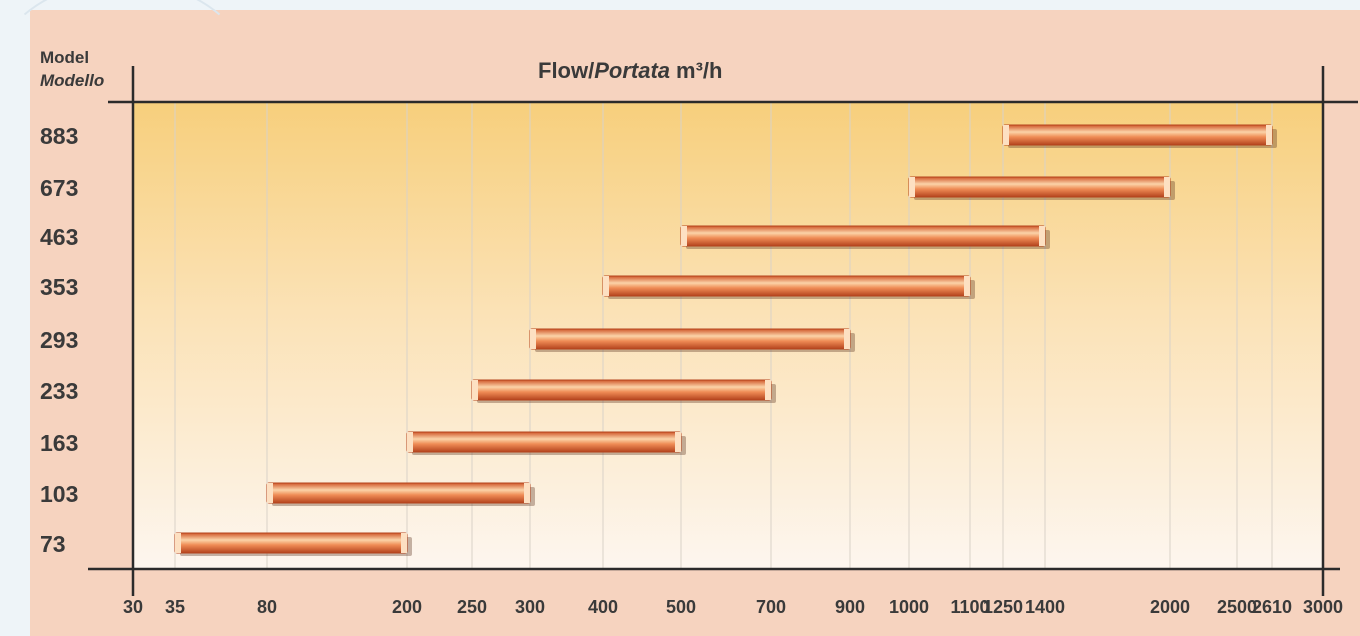 The image size is (1360, 636). I want to click on x-tick-label: 700, so click(771, 607).